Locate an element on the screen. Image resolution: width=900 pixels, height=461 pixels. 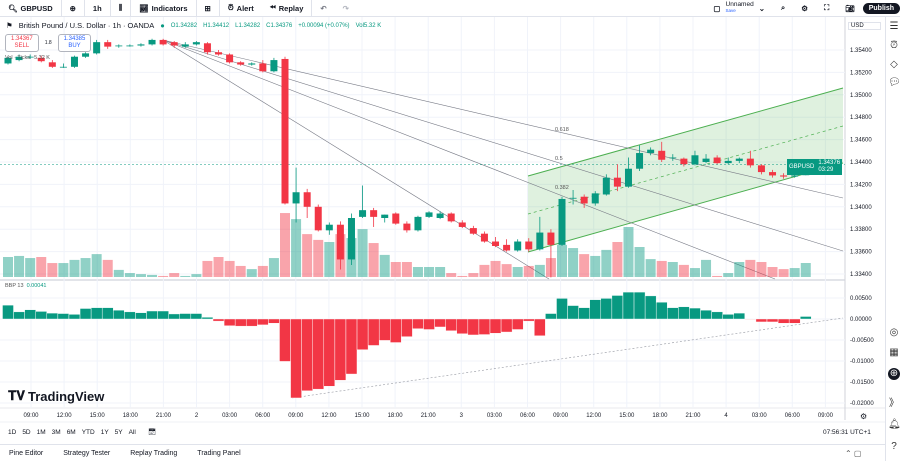
alert-button: ⏰︎ Alert is located at coordinates (241, 8).